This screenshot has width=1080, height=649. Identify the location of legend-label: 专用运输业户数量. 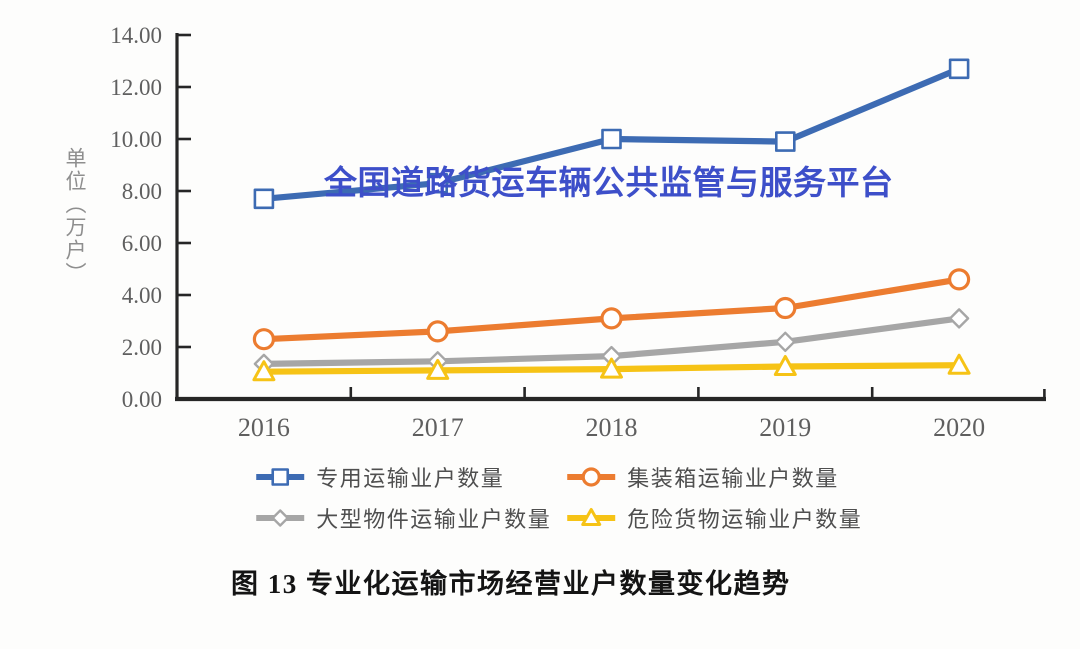
(410, 478).